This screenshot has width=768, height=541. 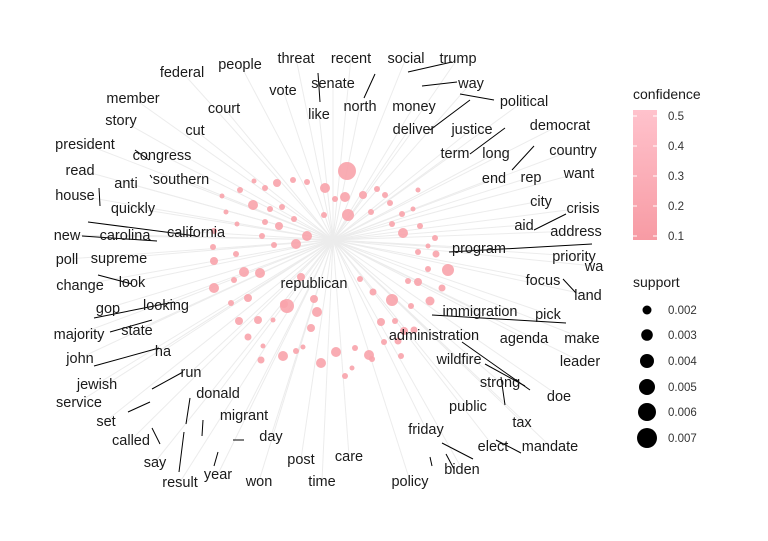 I want to click on term-label: administration, so click(x=434, y=336).